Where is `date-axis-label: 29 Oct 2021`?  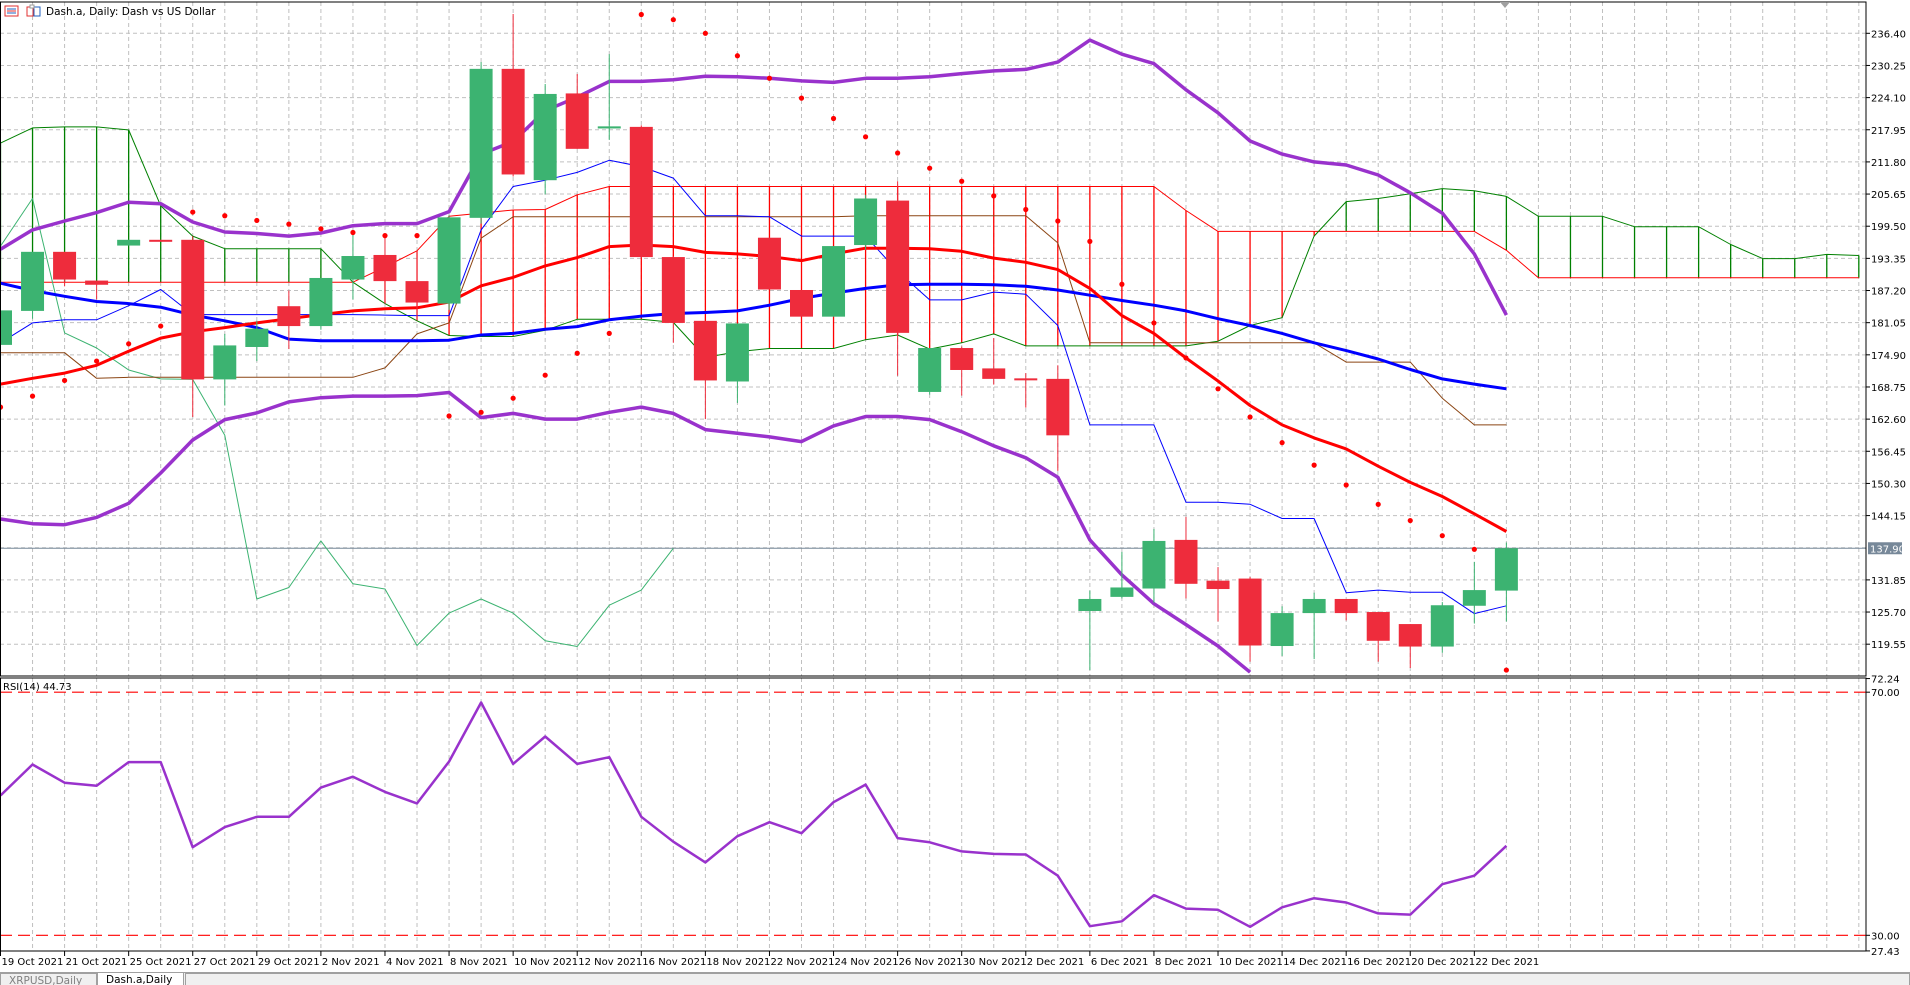 date-axis-label: 29 Oct 2021 is located at coordinates (289, 962).